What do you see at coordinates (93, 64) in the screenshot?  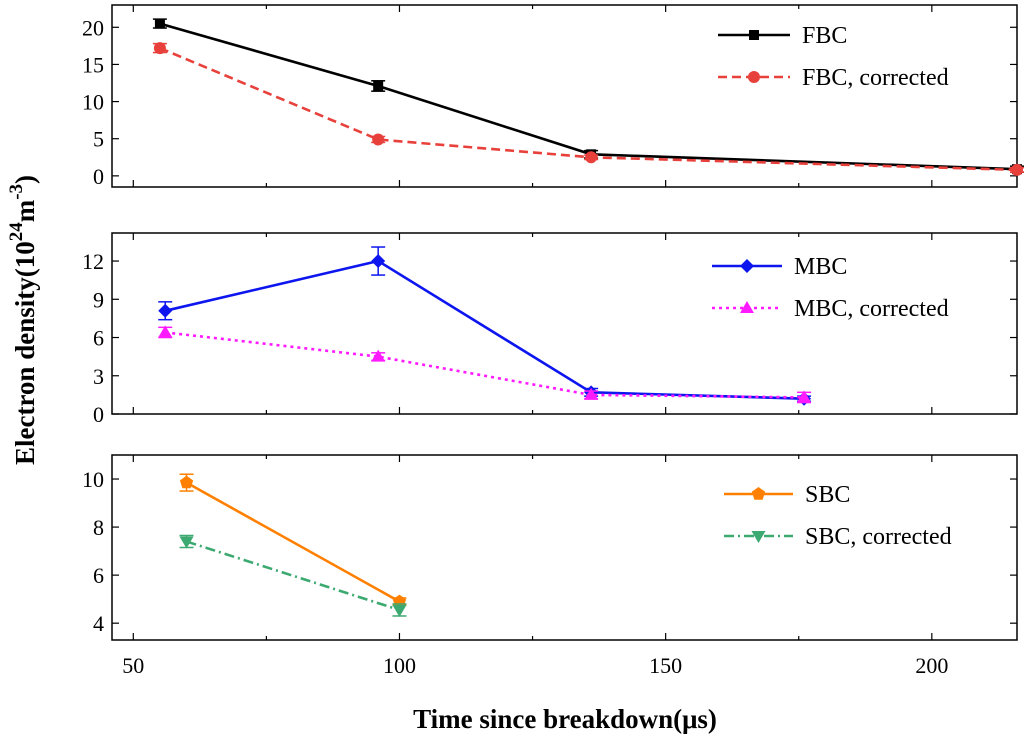 I see `y-tick-label: 15` at bounding box center [93, 64].